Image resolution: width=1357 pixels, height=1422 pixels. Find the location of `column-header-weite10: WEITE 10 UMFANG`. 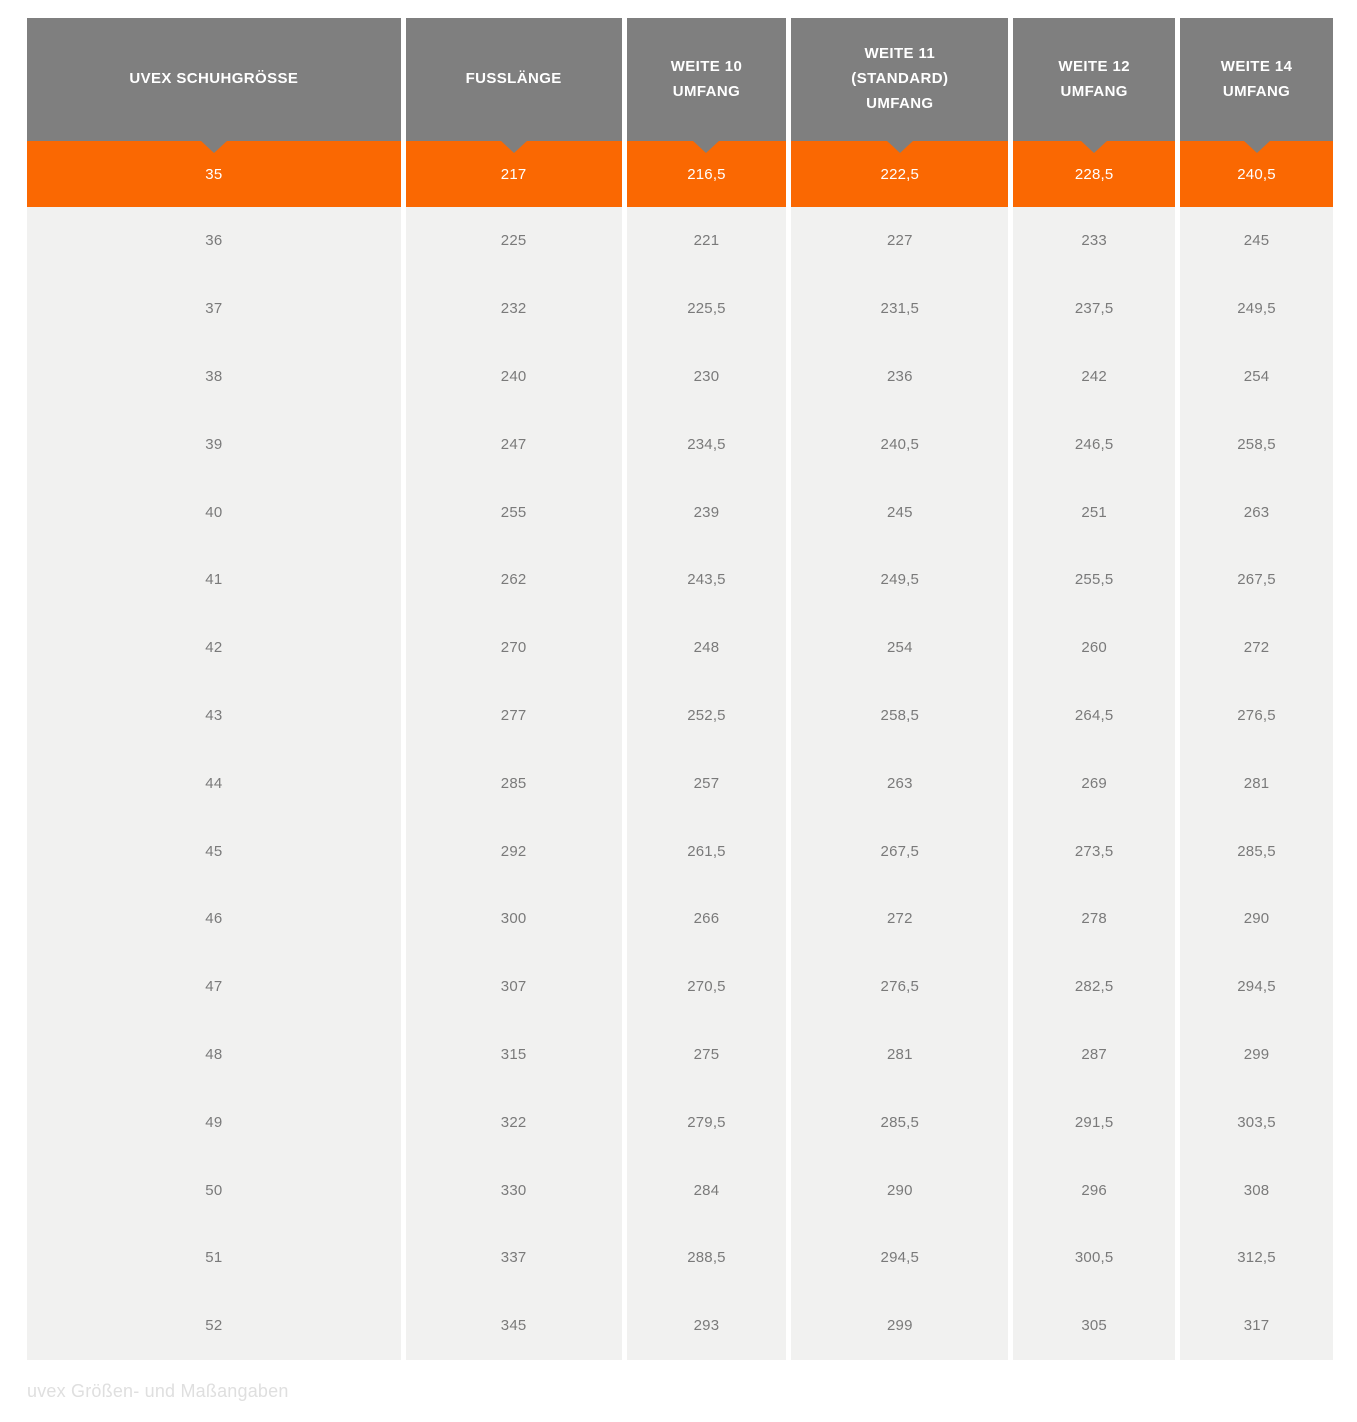

column-header-weite10: WEITE 10 UMFANG is located at coordinates (706, 85).